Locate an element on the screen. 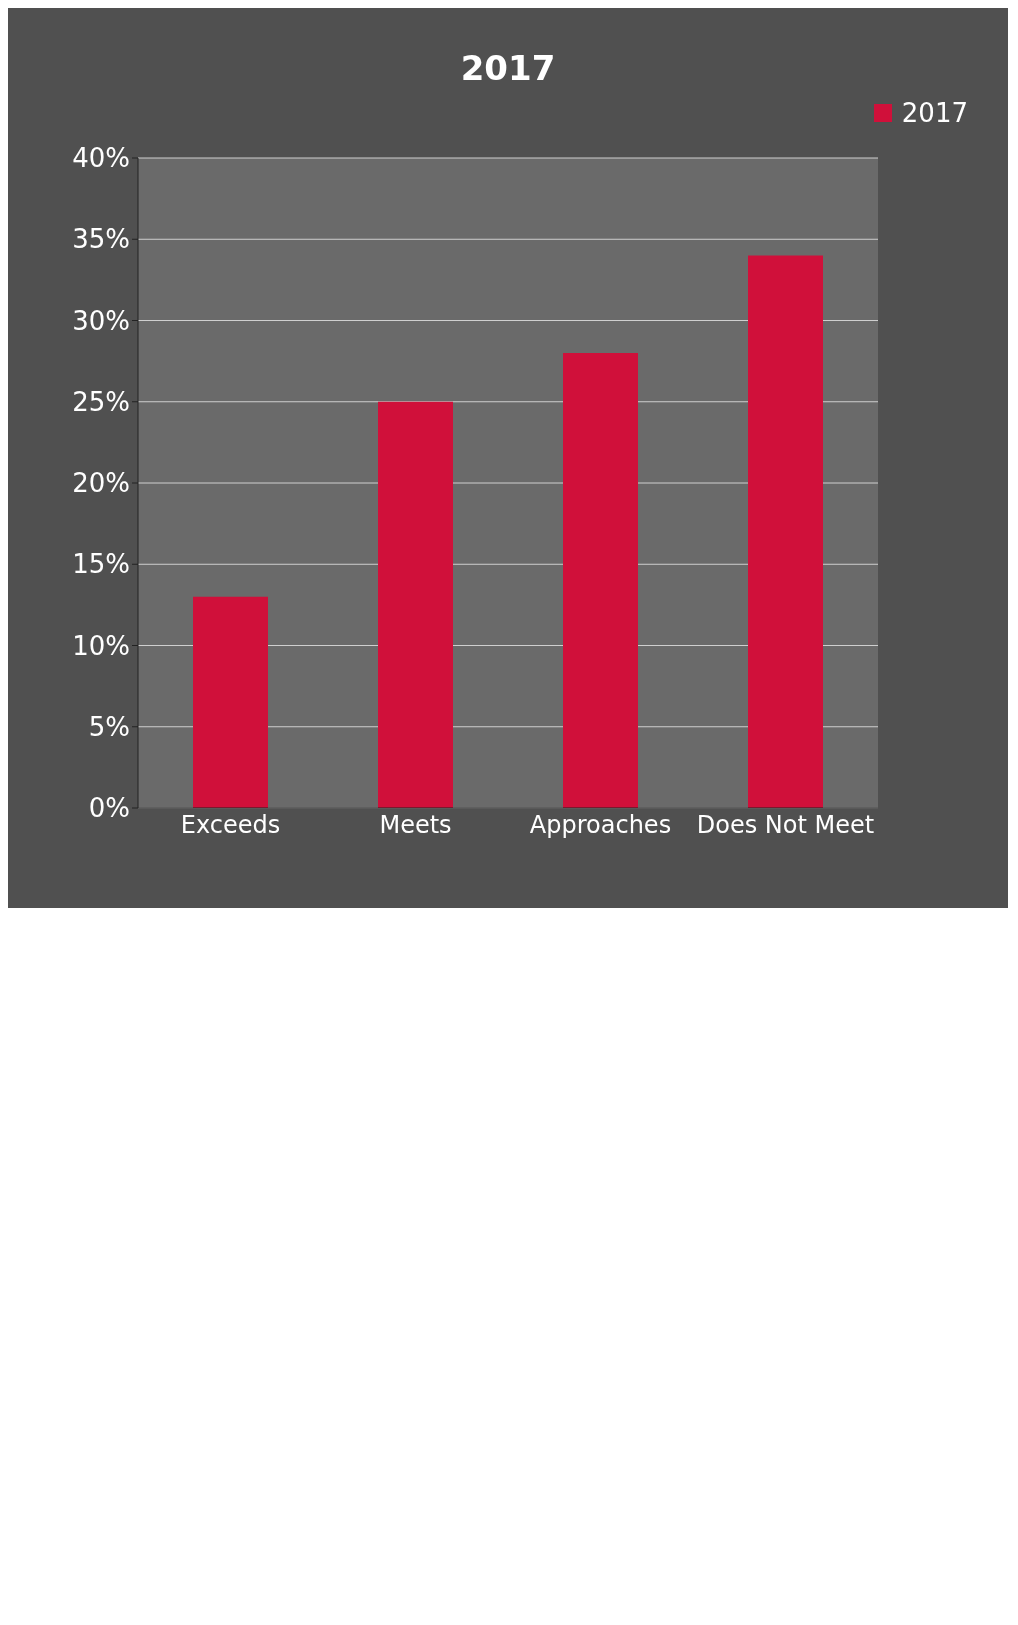 The width and height of the screenshot is (1018, 1625). y-tick-label: 0% is located at coordinates (109, 808).